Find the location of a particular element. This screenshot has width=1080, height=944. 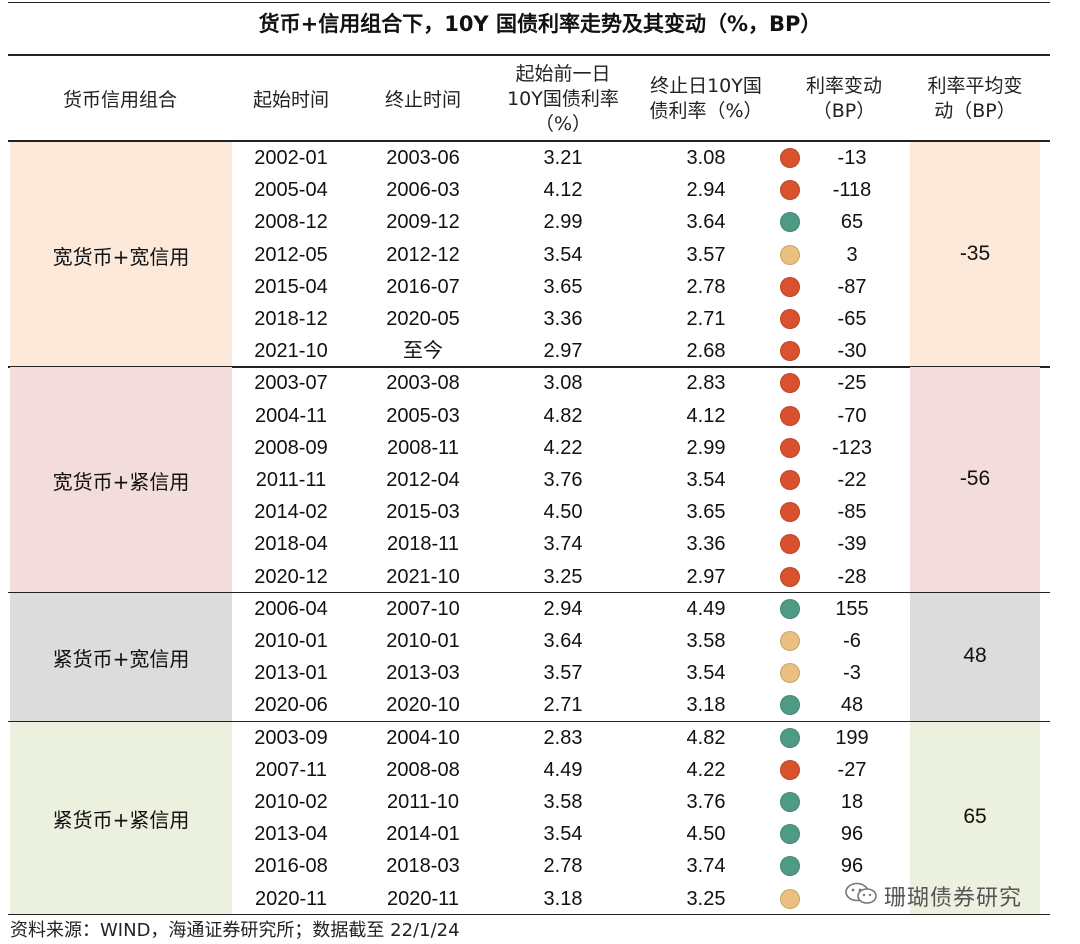

title-bottom-rule is located at coordinates (529, 55).